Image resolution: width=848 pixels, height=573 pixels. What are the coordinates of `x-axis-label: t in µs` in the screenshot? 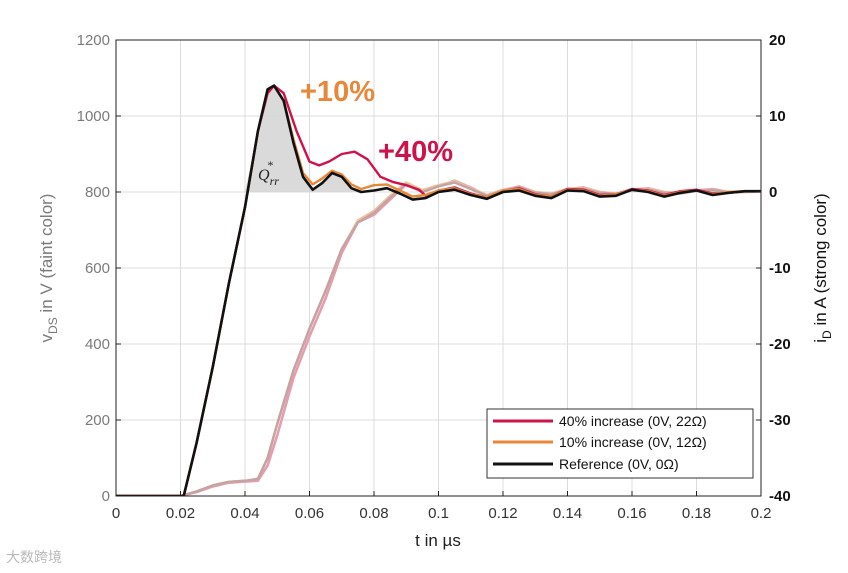 It's located at (438, 540).